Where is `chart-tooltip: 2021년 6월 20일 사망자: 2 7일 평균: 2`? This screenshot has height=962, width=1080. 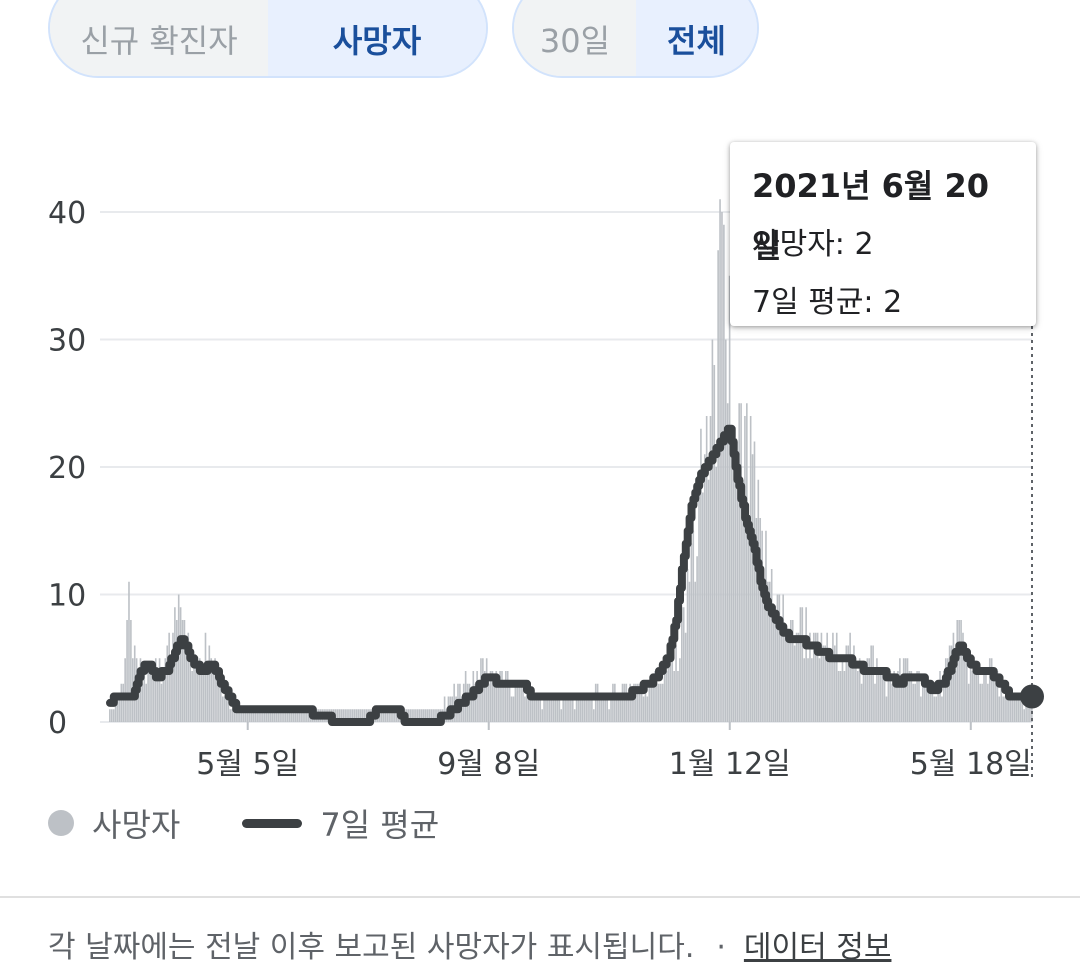
chart-tooltip: 2021년 6월 20일 사망자: 2 7일 평균: 2 is located at coordinates (883, 234).